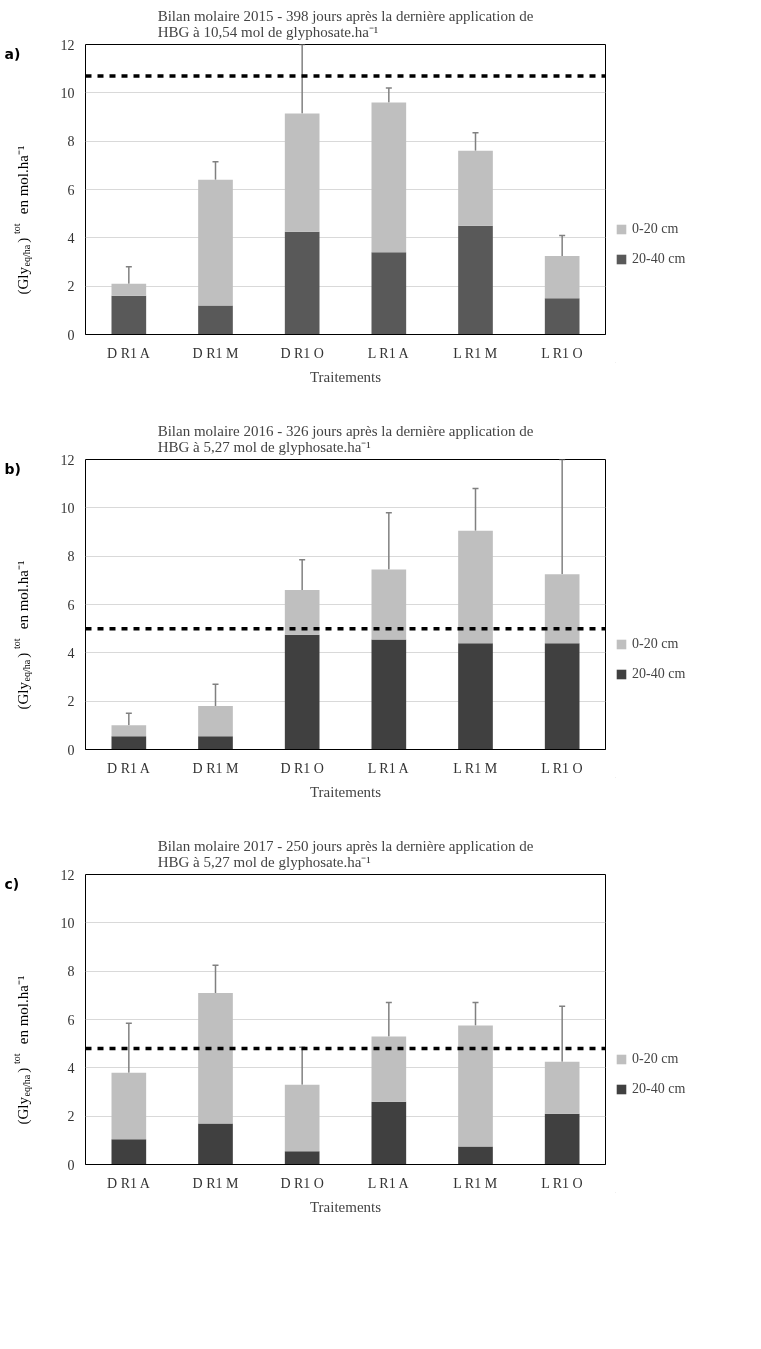  What do you see at coordinates (345, 23) in the screenshot?
I see `chart-title: Bilan molaire 2015 - 398 jours après la dernière application de HBG à 10,54 mol de glyphosate.ha⁻¹` at bounding box center [345, 23].